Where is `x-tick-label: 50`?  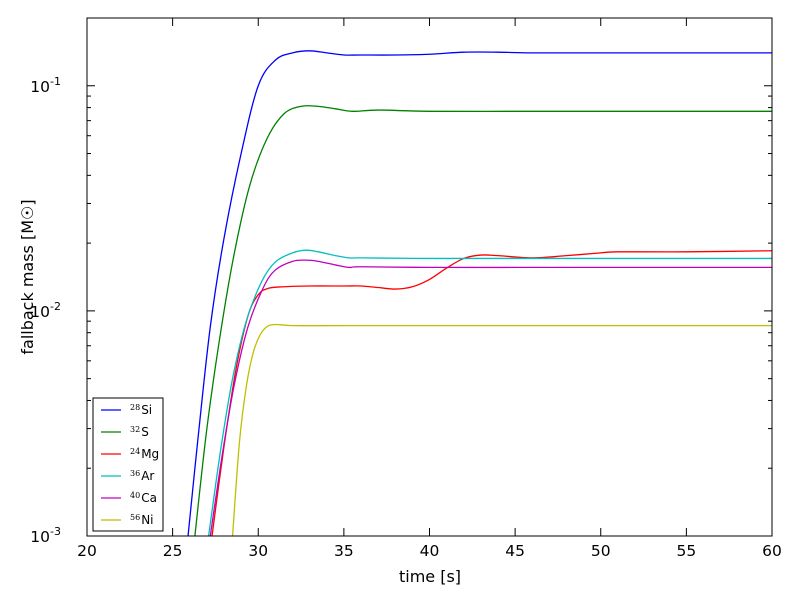
x-tick-label: 50 is located at coordinates (601, 551).